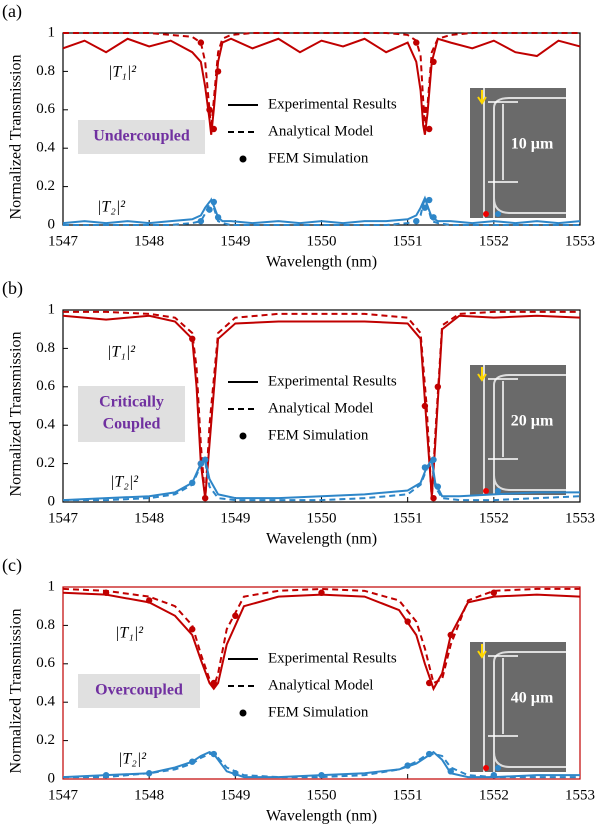  I want to click on y-tick-label: 0.8, so click(45, 71).